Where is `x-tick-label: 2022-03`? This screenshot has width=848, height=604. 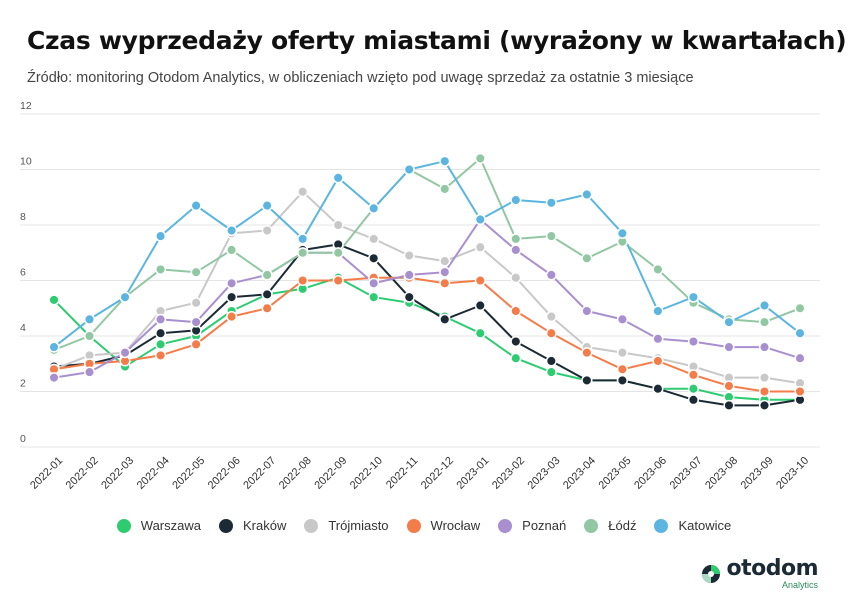
x-tick-label: 2022-03 is located at coordinates (117, 473).